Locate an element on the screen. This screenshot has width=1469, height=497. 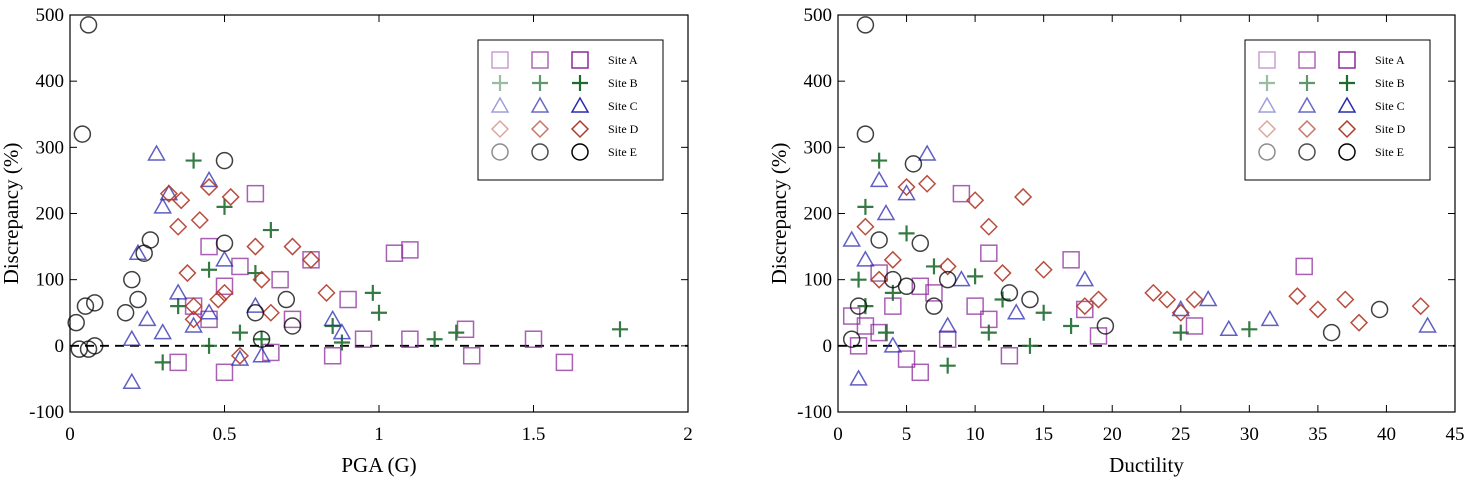
x-tick-label: 10 is located at coordinates (975, 434).